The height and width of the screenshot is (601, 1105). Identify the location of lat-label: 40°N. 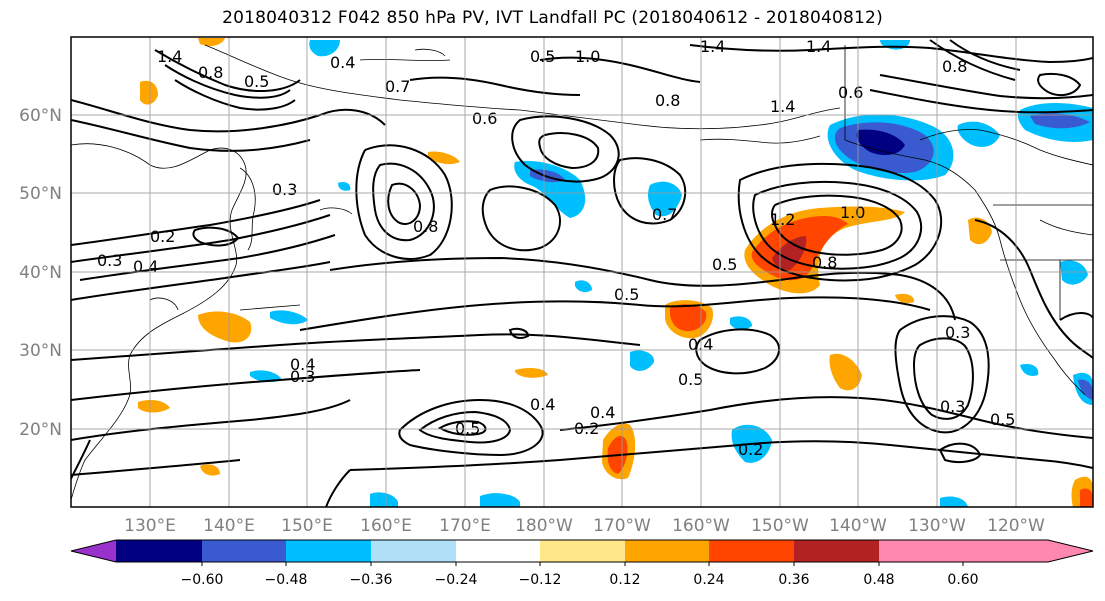
(40, 273).